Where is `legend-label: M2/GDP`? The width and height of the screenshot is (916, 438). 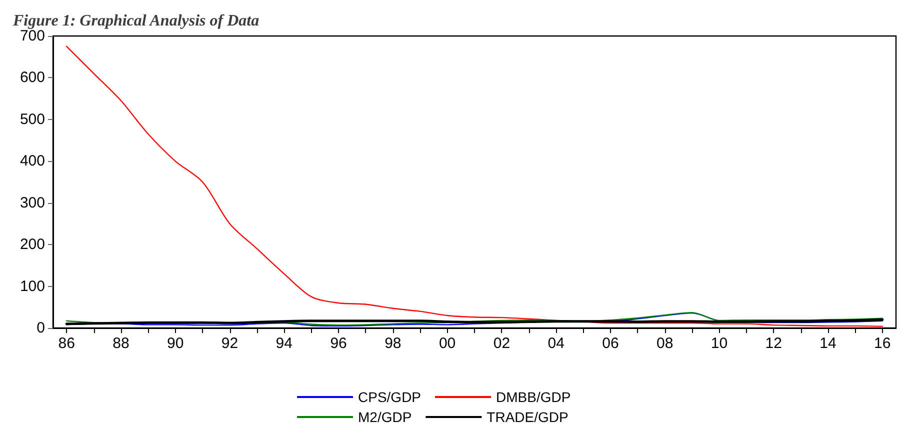
legend-label: M2/GDP is located at coordinates (385, 417).